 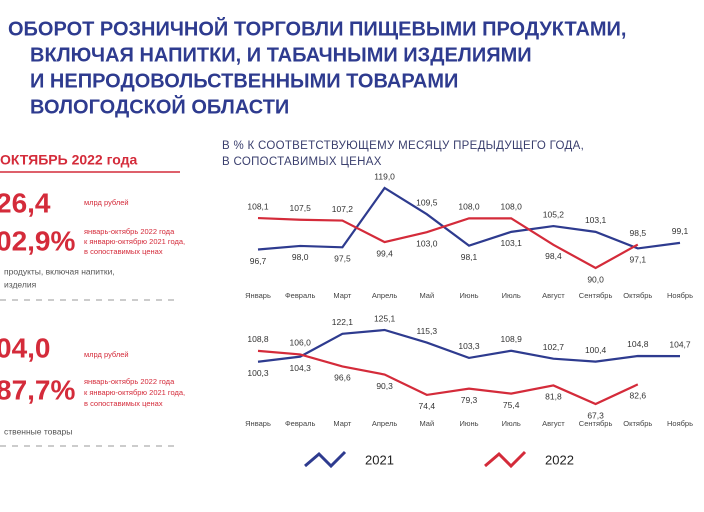 What do you see at coordinates (37, 240) in the screenshot?
I see `index: 02,9%` at bounding box center [37, 240].